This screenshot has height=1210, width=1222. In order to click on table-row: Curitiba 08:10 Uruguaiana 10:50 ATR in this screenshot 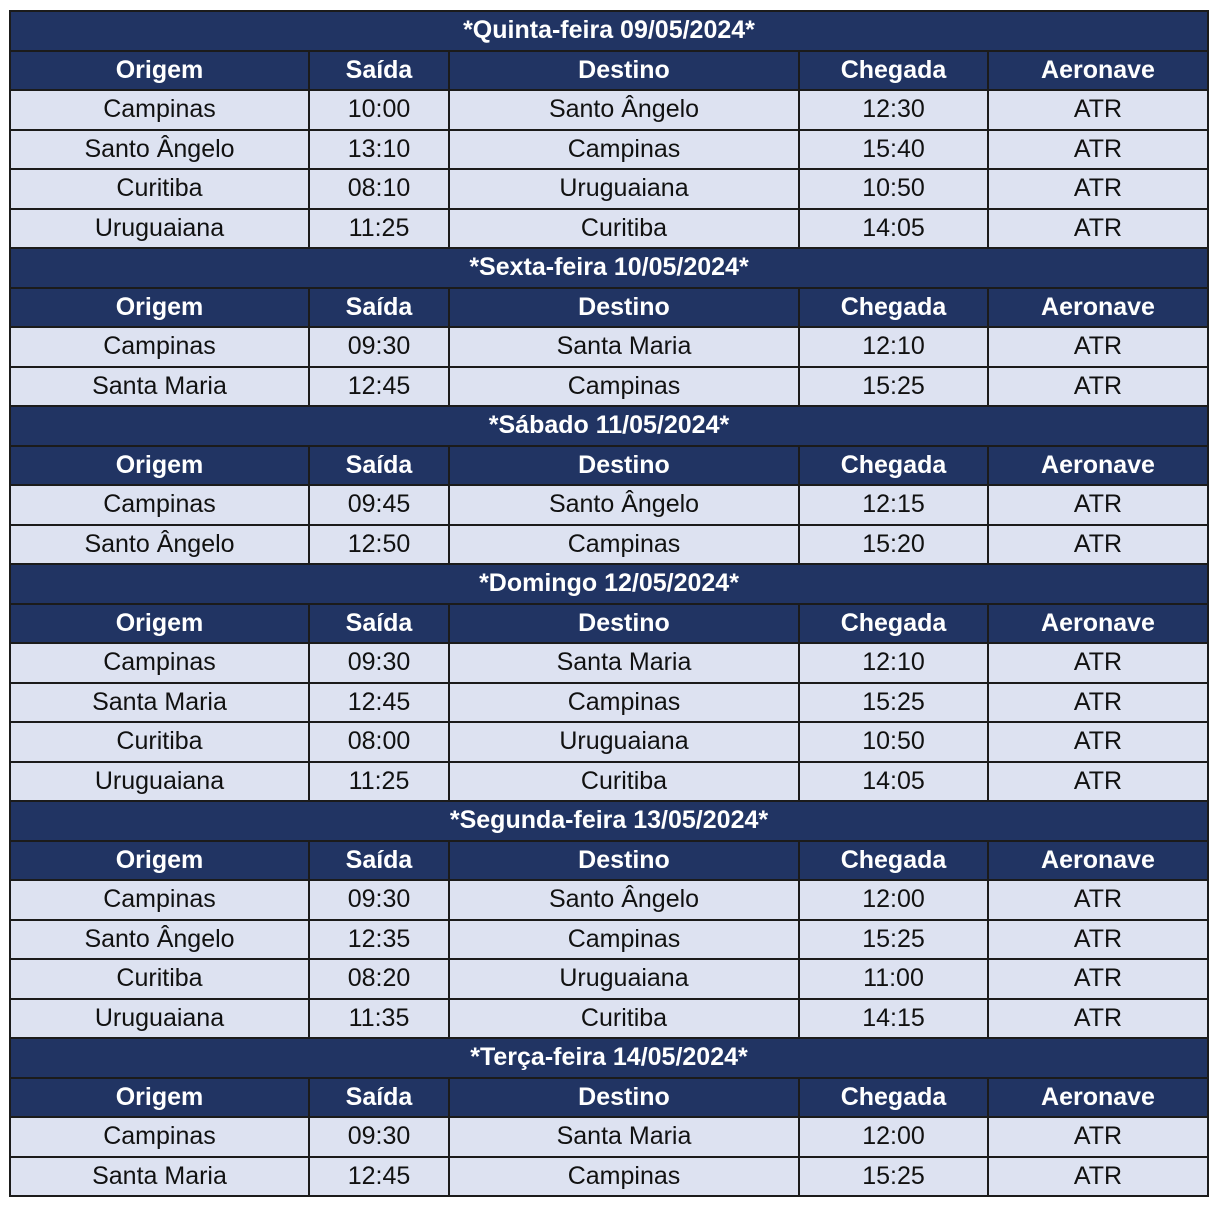, I will do `click(610, 190)`.